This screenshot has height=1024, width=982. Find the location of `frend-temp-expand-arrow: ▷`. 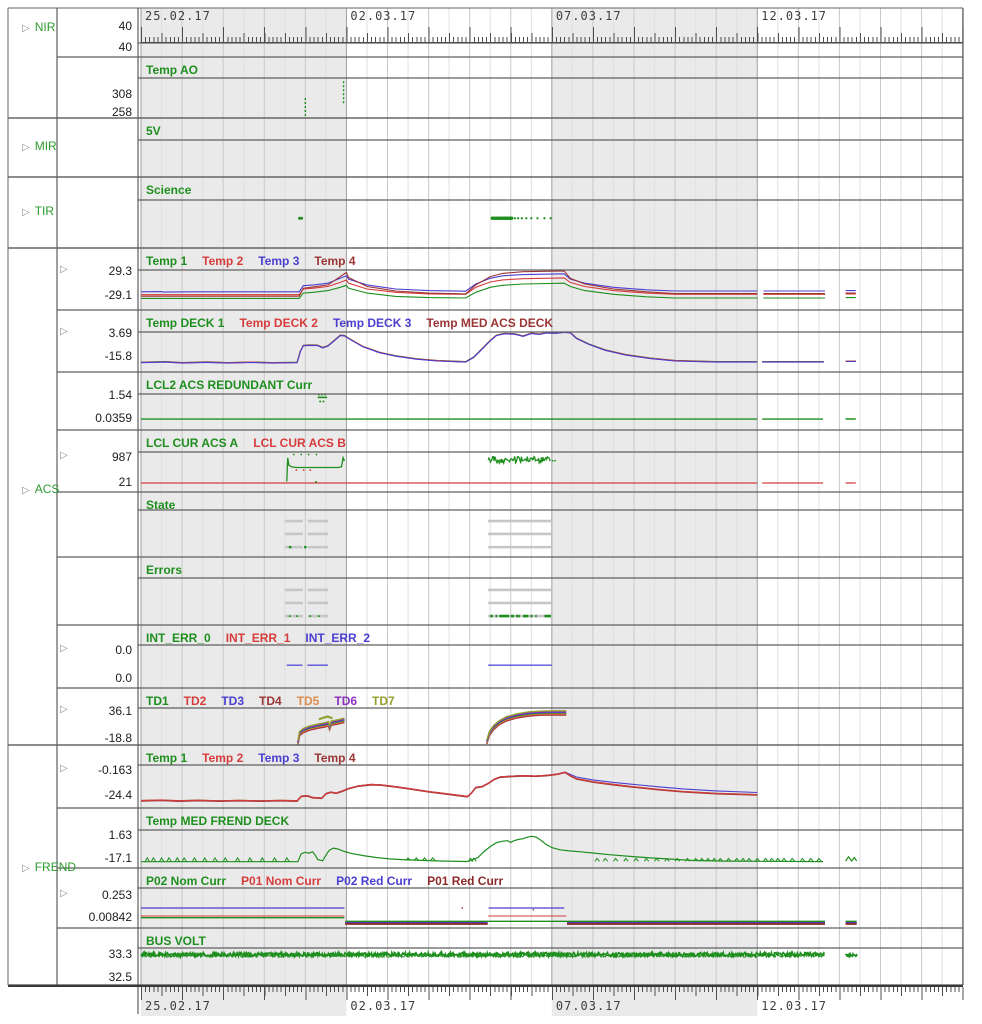

frend-temp-expand-arrow: ▷ is located at coordinates (64, 768).